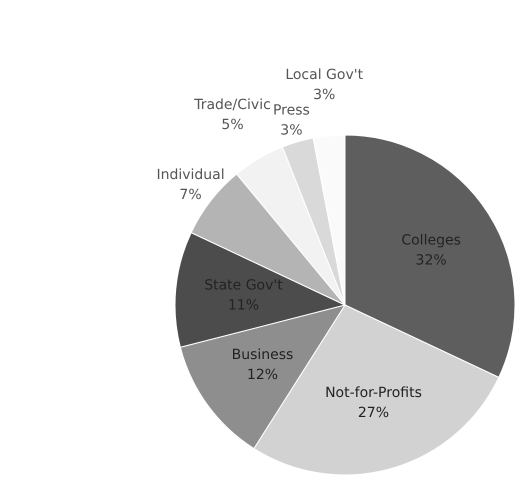 This screenshot has height=504, width=527. I want to click on slice-label: Local Gov't, so click(324, 74).